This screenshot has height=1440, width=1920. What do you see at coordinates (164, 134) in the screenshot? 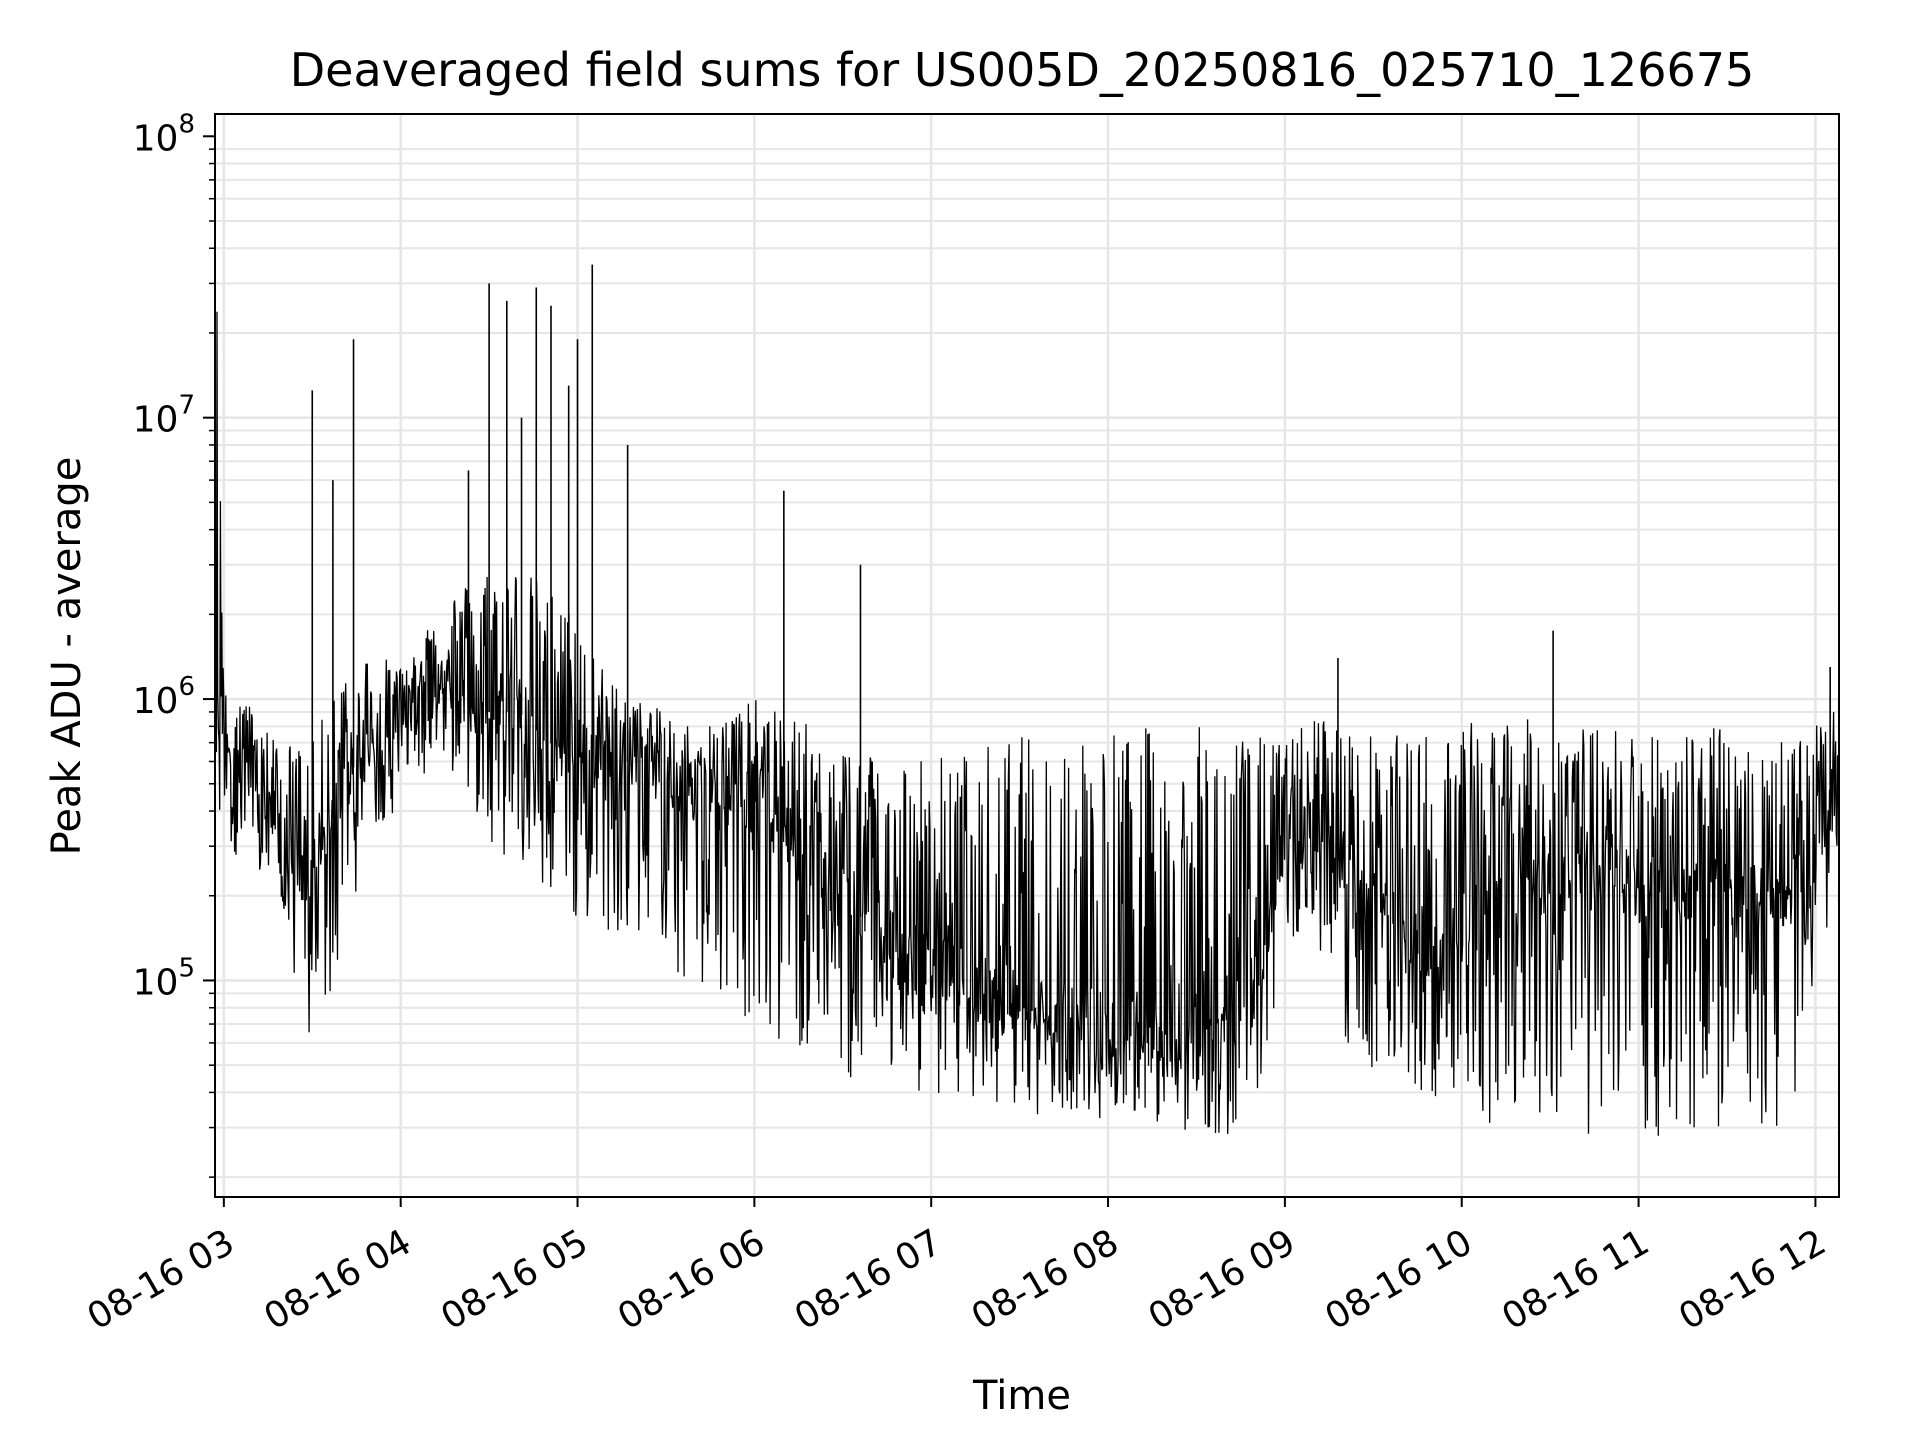
I see `y-tick-label: 10⁸` at bounding box center [164, 134].